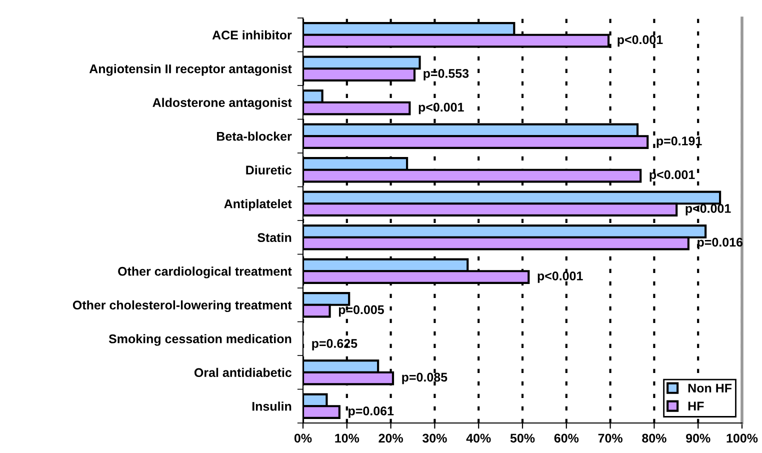  I want to click on x-tick-label: 20%, so click(390, 438).